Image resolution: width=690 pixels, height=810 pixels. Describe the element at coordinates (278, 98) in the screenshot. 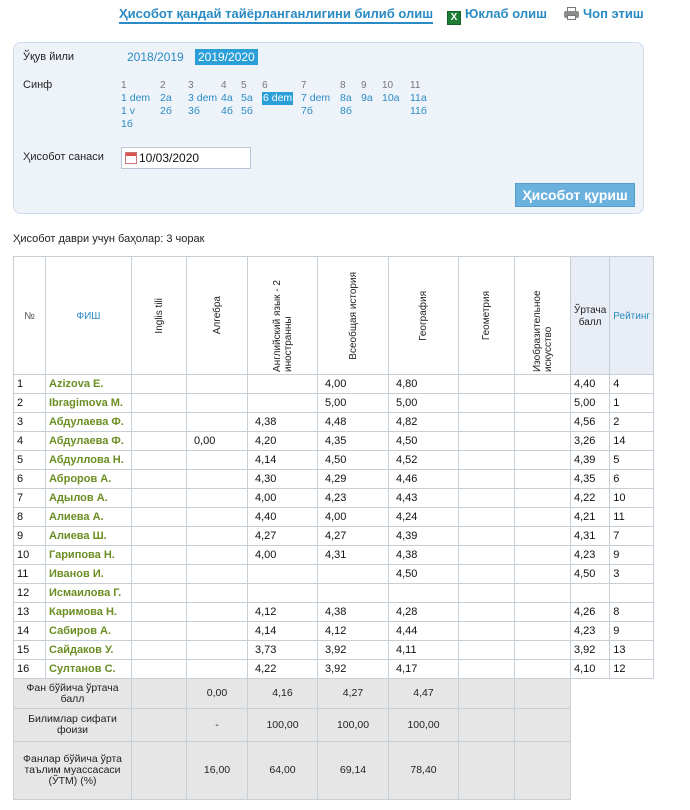

I see `class-option-active: 6 dem` at that location.